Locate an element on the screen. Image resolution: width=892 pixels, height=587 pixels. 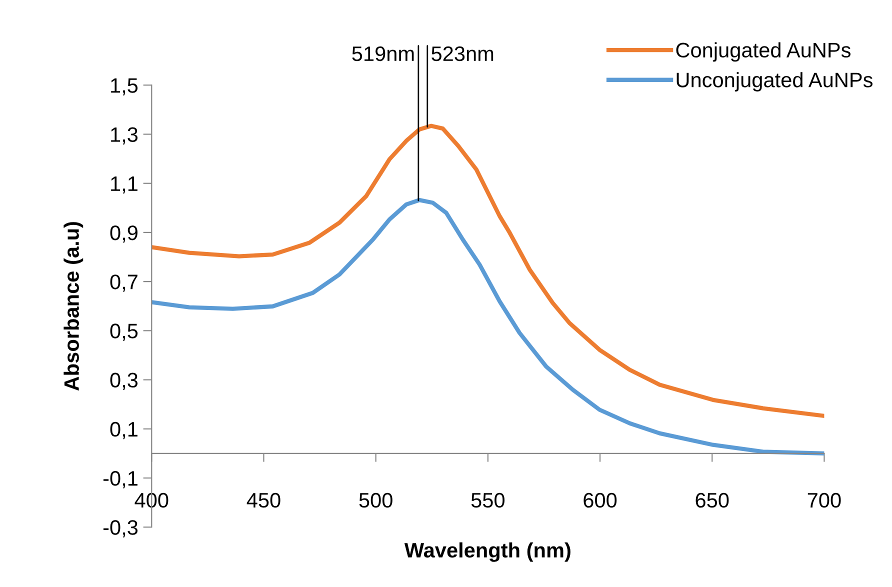
y-tick-label: 0,1 is located at coordinates (124, 431).